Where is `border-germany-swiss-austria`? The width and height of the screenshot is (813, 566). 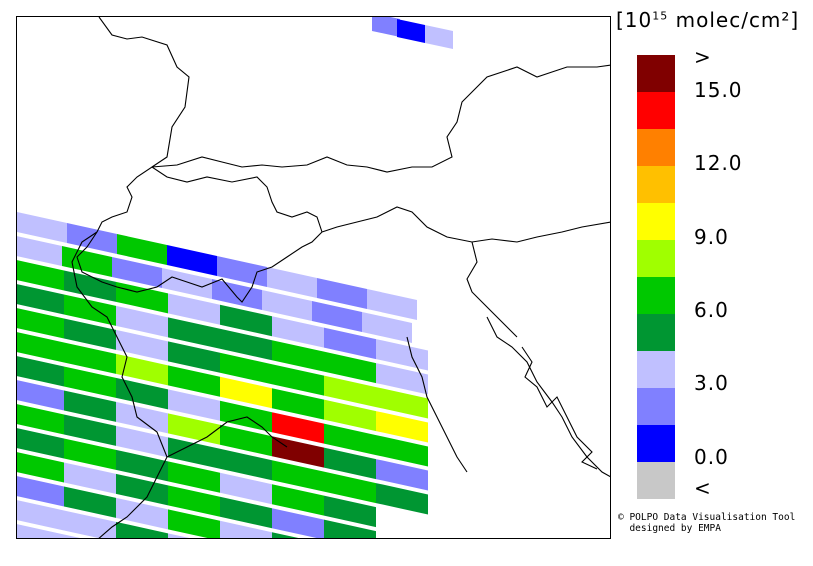
border-germany-swiss-austria is located at coordinates (380, 118).